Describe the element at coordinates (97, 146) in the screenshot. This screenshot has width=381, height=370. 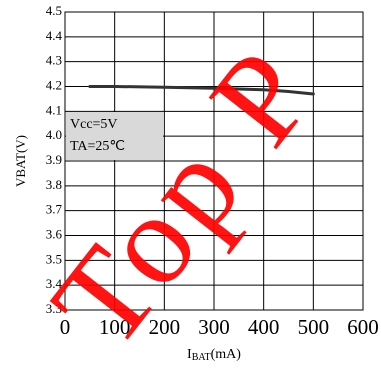
I see `annotation: TA=25℃` at that location.